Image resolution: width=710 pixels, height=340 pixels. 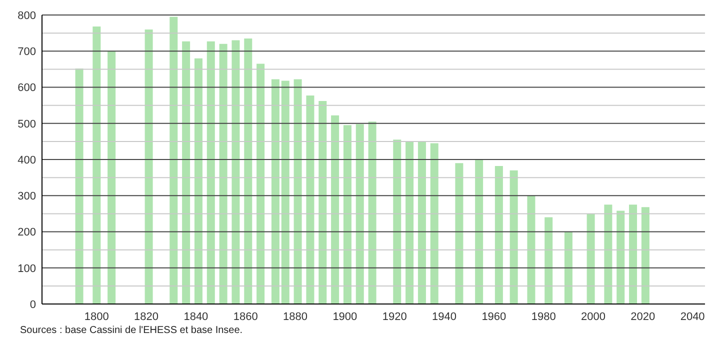 I want to click on y-tick-label: 500, so click(x=27, y=124).